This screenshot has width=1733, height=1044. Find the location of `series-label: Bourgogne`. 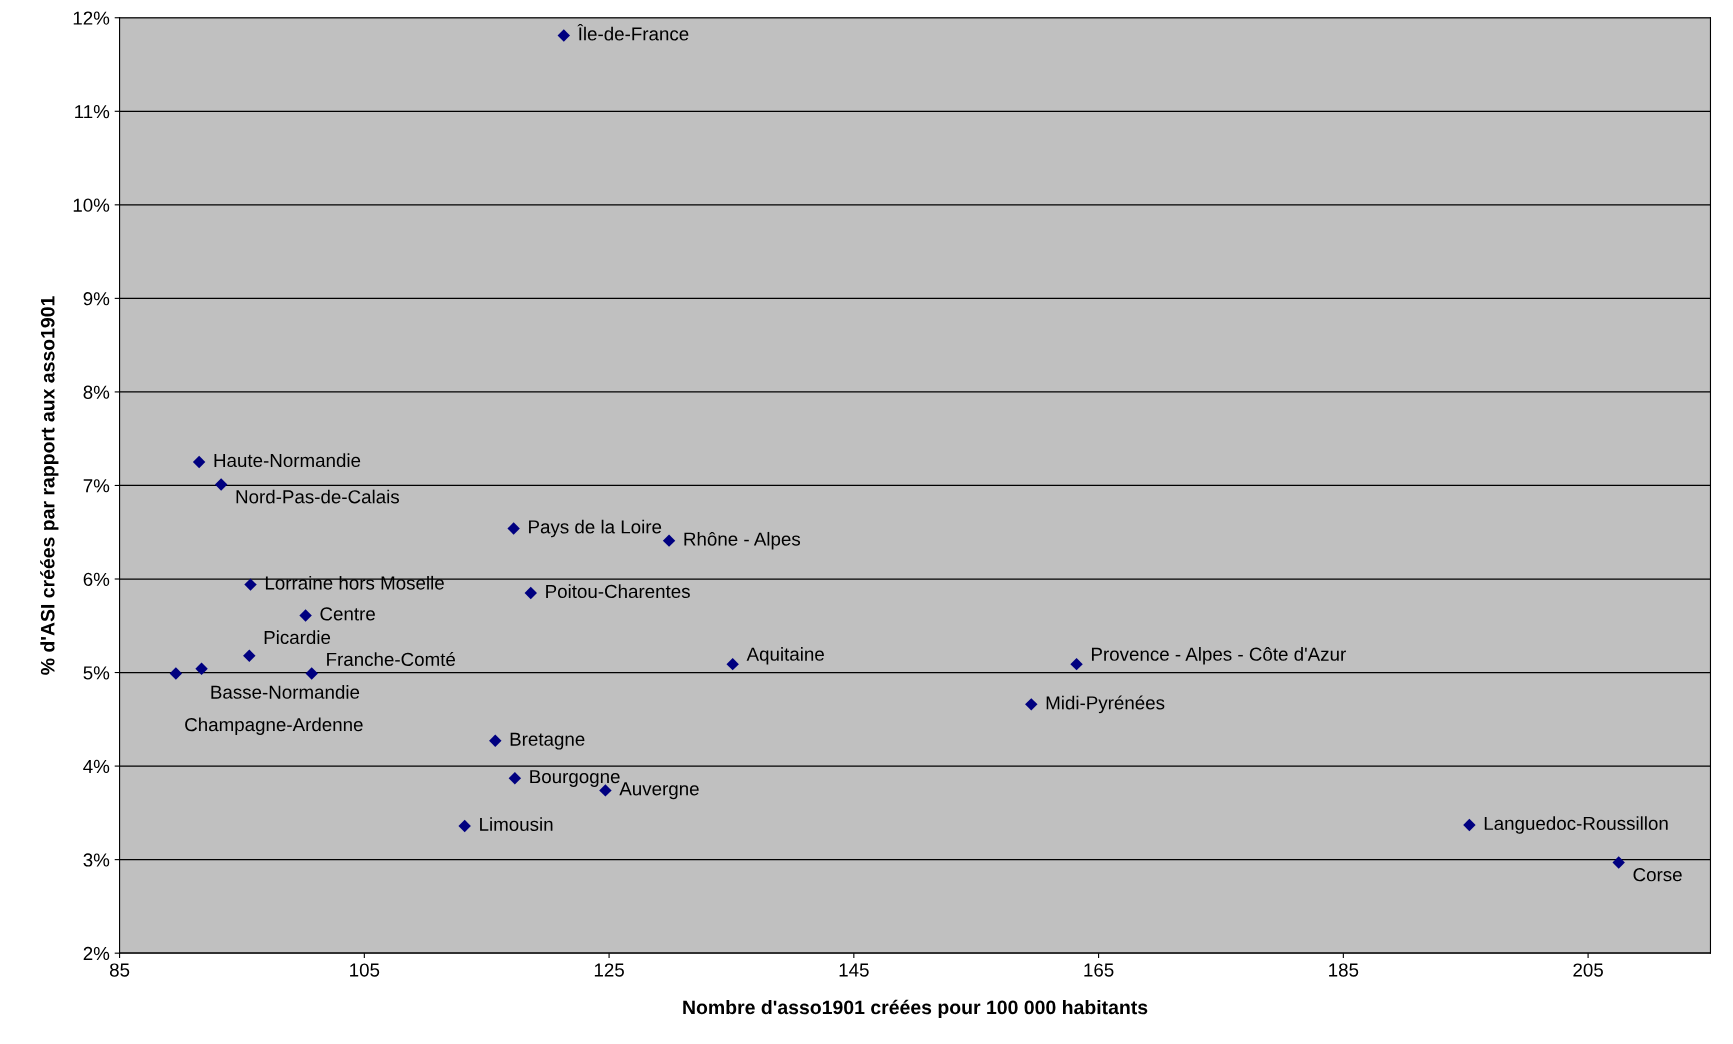

series-label: Bourgogne is located at coordinates (575, 778).